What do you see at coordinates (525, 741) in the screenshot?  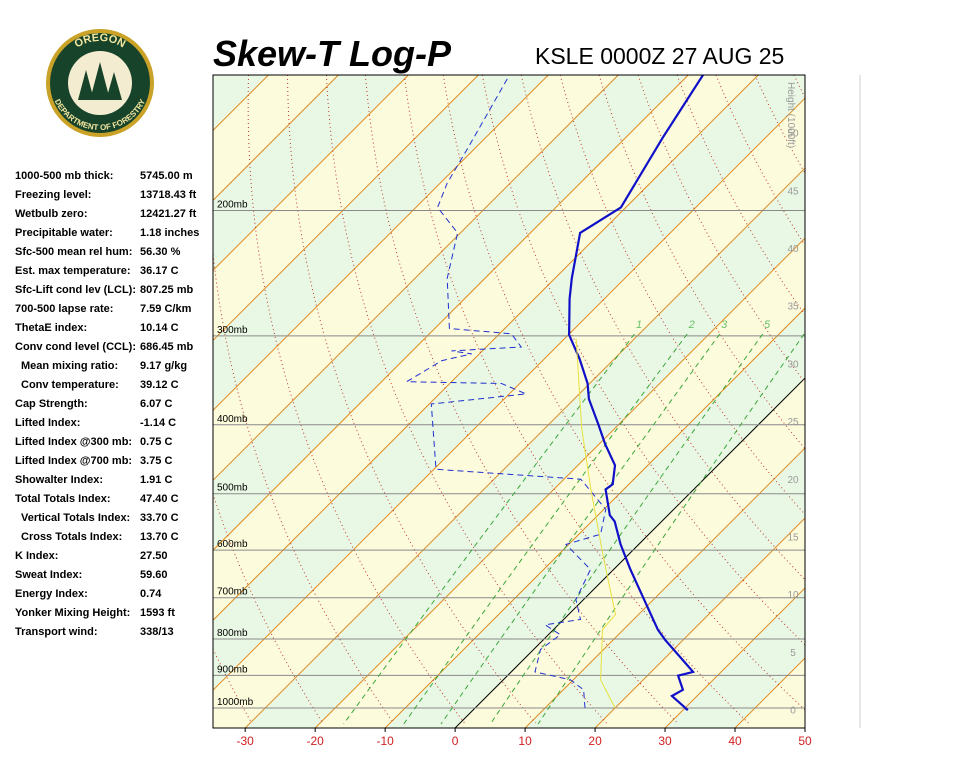 I see `x-tick-label: 10` at bounding box center [525, 741].